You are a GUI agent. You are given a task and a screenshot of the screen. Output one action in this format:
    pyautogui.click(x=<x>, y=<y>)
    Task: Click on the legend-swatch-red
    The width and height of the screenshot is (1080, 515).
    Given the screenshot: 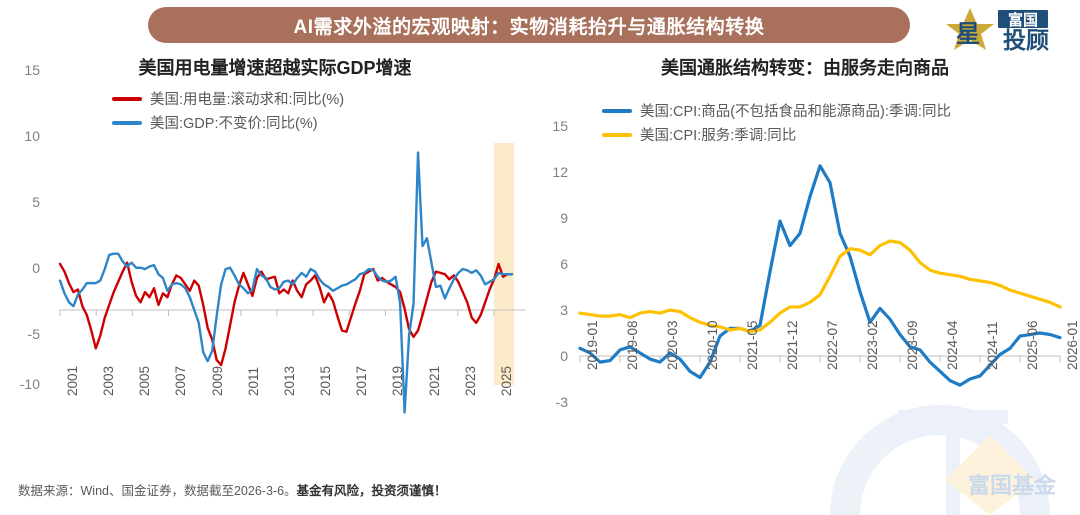 What is the action you would take?
    pyautogui.click(x=127, y=98)
    